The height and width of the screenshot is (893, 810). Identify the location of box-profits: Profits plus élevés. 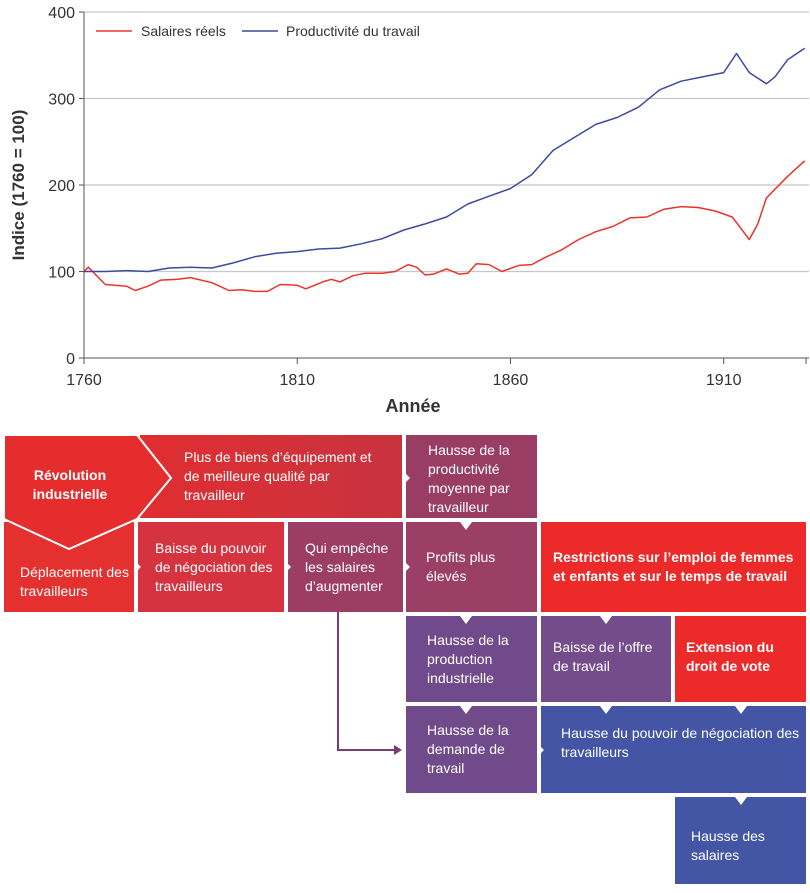
(471, 567).